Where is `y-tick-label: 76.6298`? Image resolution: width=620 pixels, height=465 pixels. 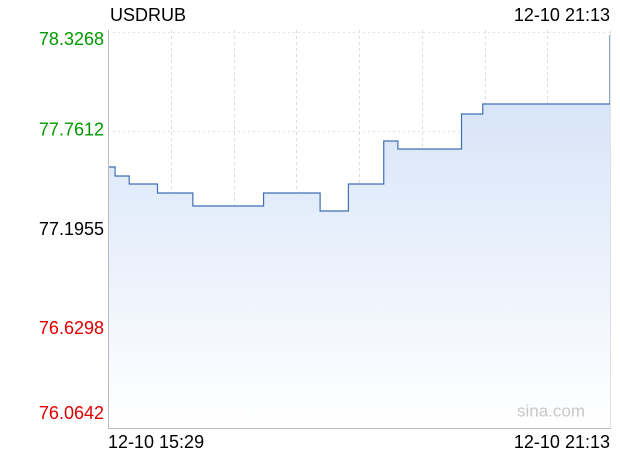 y-tick-label: 76.6298 is located at coordinates (71, 328).